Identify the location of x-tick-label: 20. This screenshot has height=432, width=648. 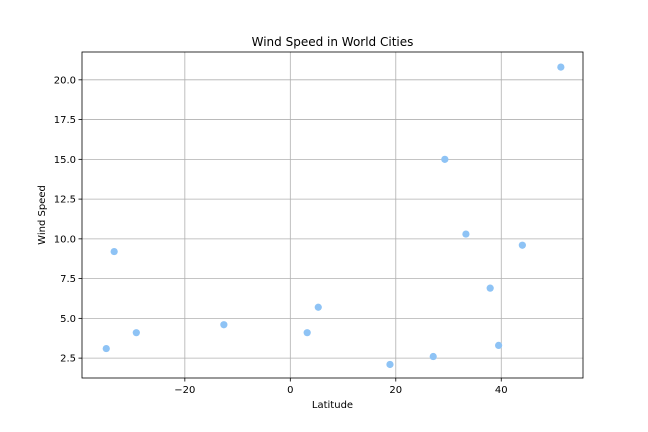
(395, 390).